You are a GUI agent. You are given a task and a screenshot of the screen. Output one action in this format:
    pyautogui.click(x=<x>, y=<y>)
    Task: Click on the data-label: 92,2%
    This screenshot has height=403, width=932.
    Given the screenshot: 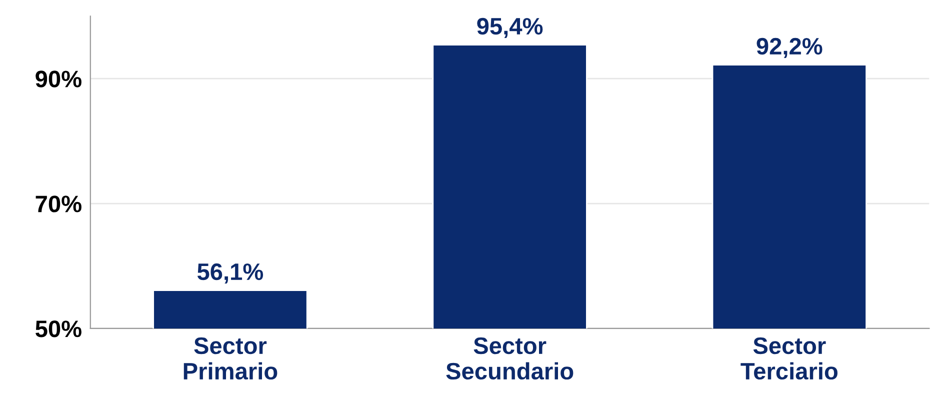 What is the action you would take?
    pyautogui.click(x=789, y=48)
    